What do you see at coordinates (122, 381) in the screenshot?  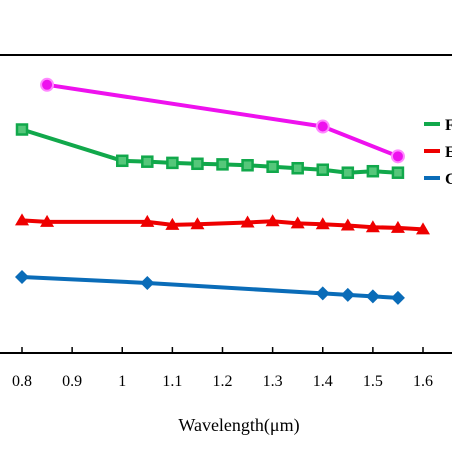 I see `x-tick-label: 1` at bounding box center [122, 381].